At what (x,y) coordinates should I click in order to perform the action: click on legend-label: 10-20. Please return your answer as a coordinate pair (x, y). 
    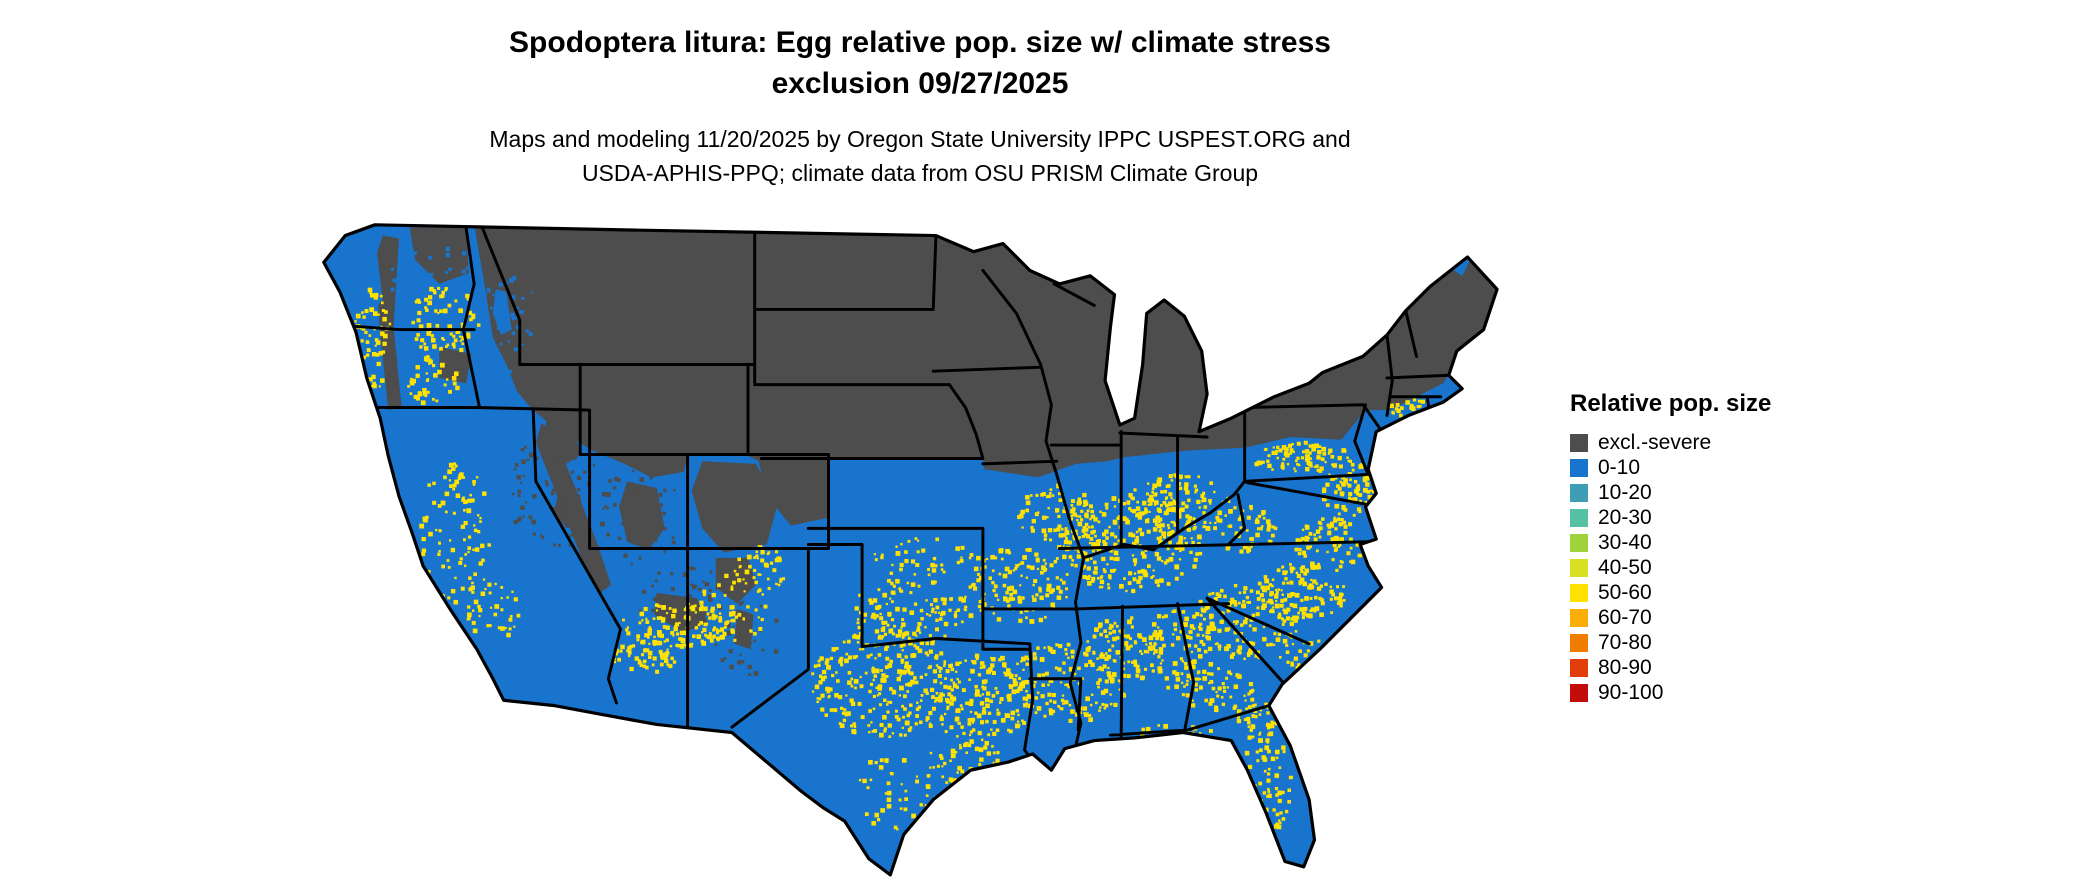
    Looking at the image, I should click on (1625, 492).